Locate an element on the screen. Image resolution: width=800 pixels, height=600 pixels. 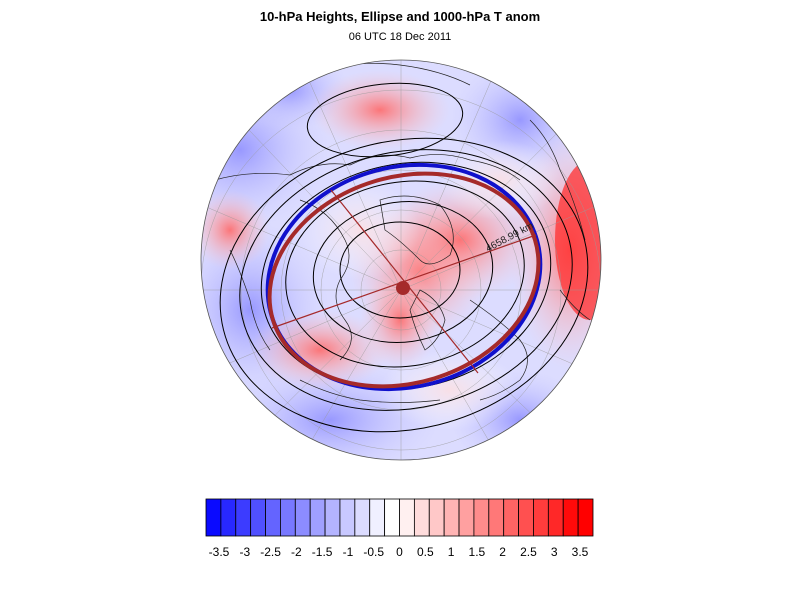
vortex-center-marker is located at coordinates (403, 288).